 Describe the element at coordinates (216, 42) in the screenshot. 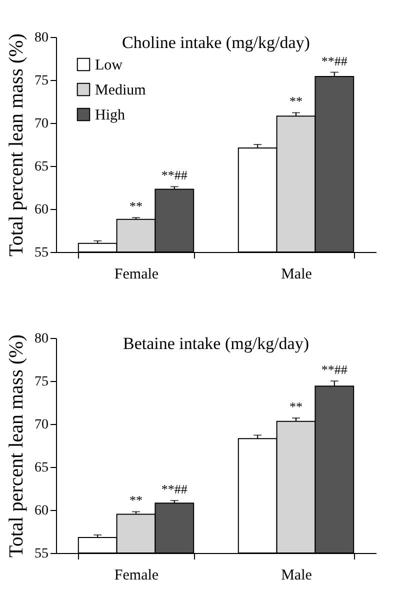

I see `chart-title: Choline intake (mg/kg/day)` at that location.